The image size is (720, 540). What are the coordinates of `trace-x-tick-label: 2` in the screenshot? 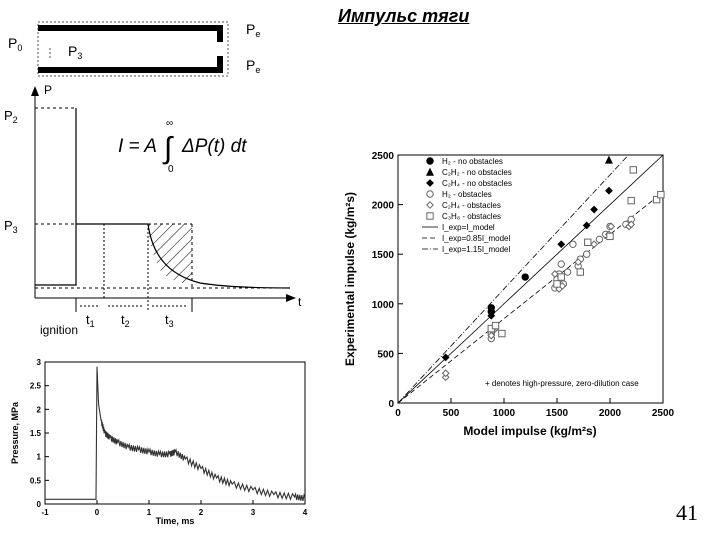 It's located at (201, 512).